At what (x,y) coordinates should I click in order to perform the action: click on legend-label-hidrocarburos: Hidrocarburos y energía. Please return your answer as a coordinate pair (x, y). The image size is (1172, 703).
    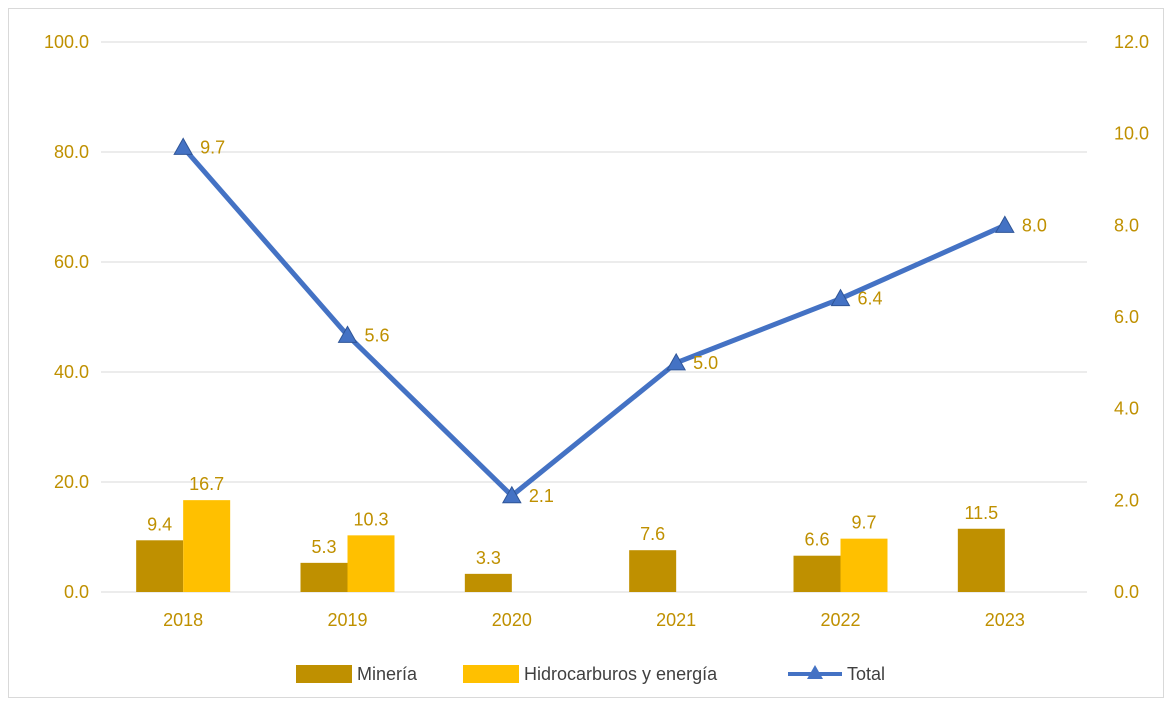
    Looking at the image, I should click on (621, 674).